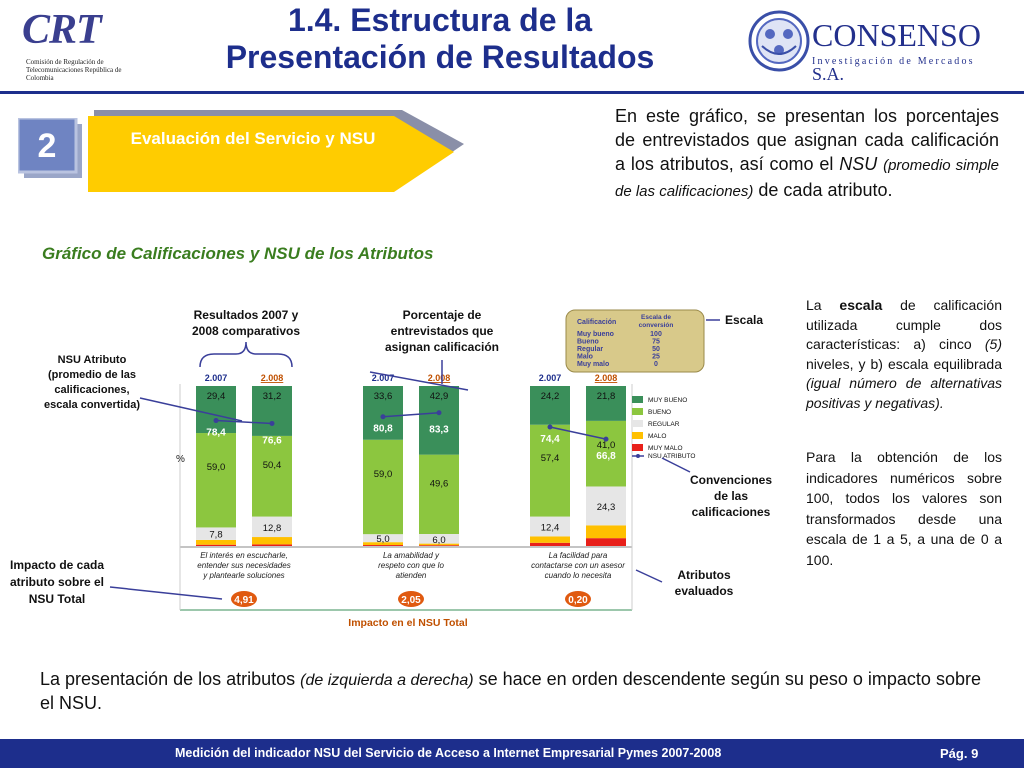 The height and width of the screenshot is (768, 1024). Describe the element at coordinates (656, 325) in the screenshot. I see `scale-table-header: conversión` at that location.